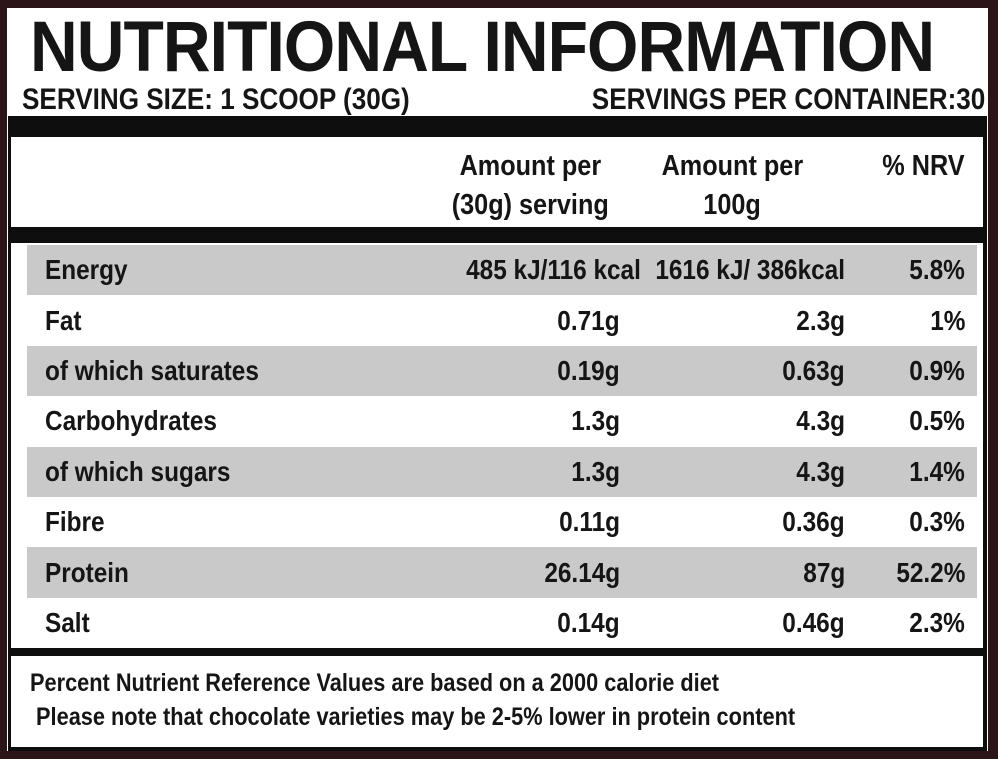 This screenshot has height=759, width=998. What do you see at coordinates (937, 522) in the screenshot?
I see `nrv-percent-value: 0.3%` at bounding box center [937, 522].